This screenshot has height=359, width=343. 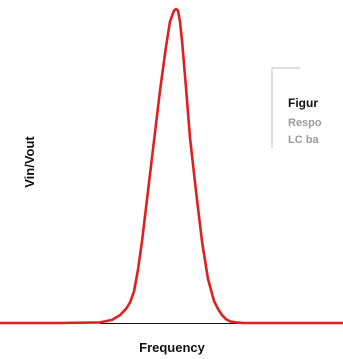 I want to click on caption-line-2: LC ba, so click(x=303, y=140).